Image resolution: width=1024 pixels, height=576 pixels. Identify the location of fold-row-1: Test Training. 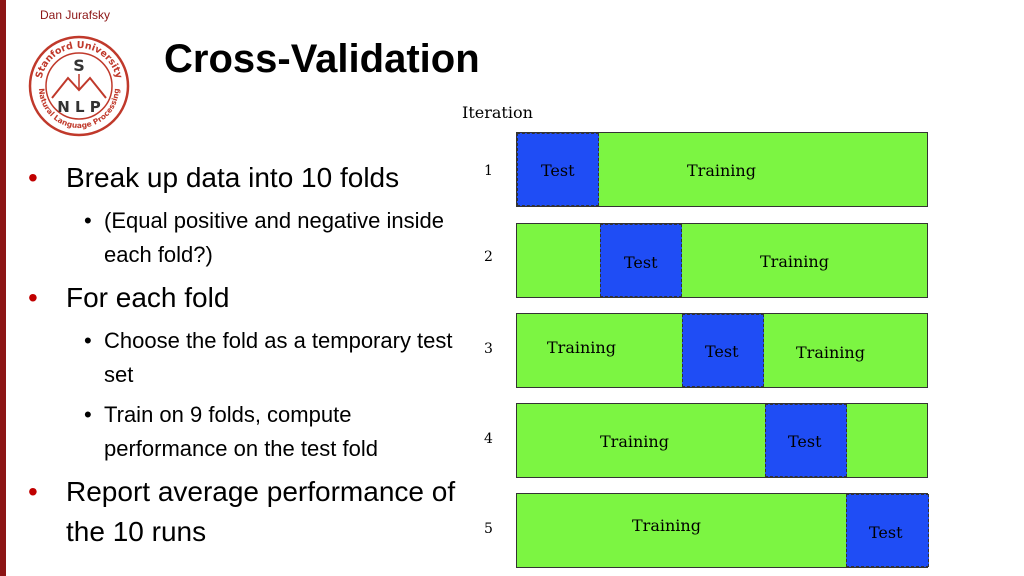
(722, 169).